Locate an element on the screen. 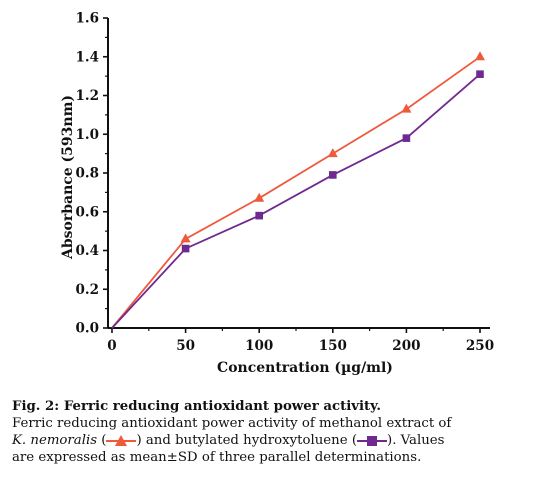  y-tick-label: 0.4 is located at coordinates (88, 251).